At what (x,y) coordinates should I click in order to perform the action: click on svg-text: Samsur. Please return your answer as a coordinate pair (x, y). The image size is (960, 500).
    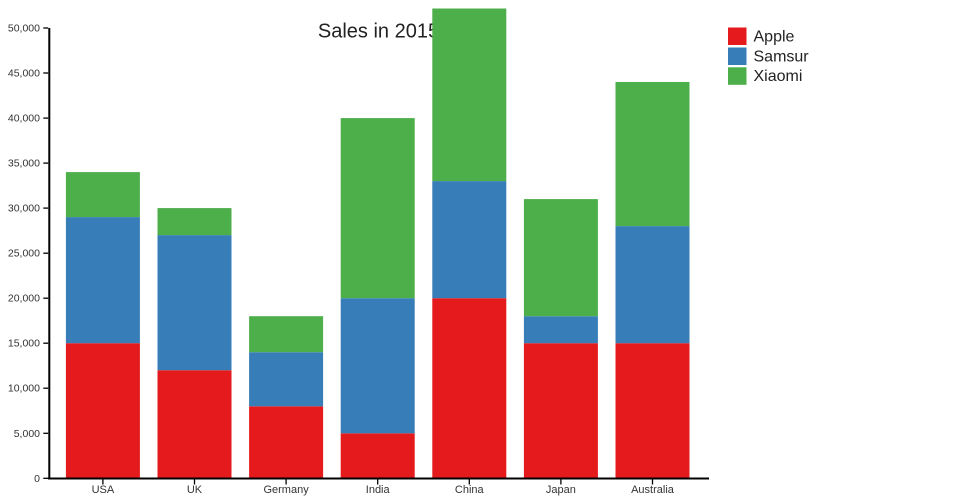
    Looking at the image, I should click on (782, 56).